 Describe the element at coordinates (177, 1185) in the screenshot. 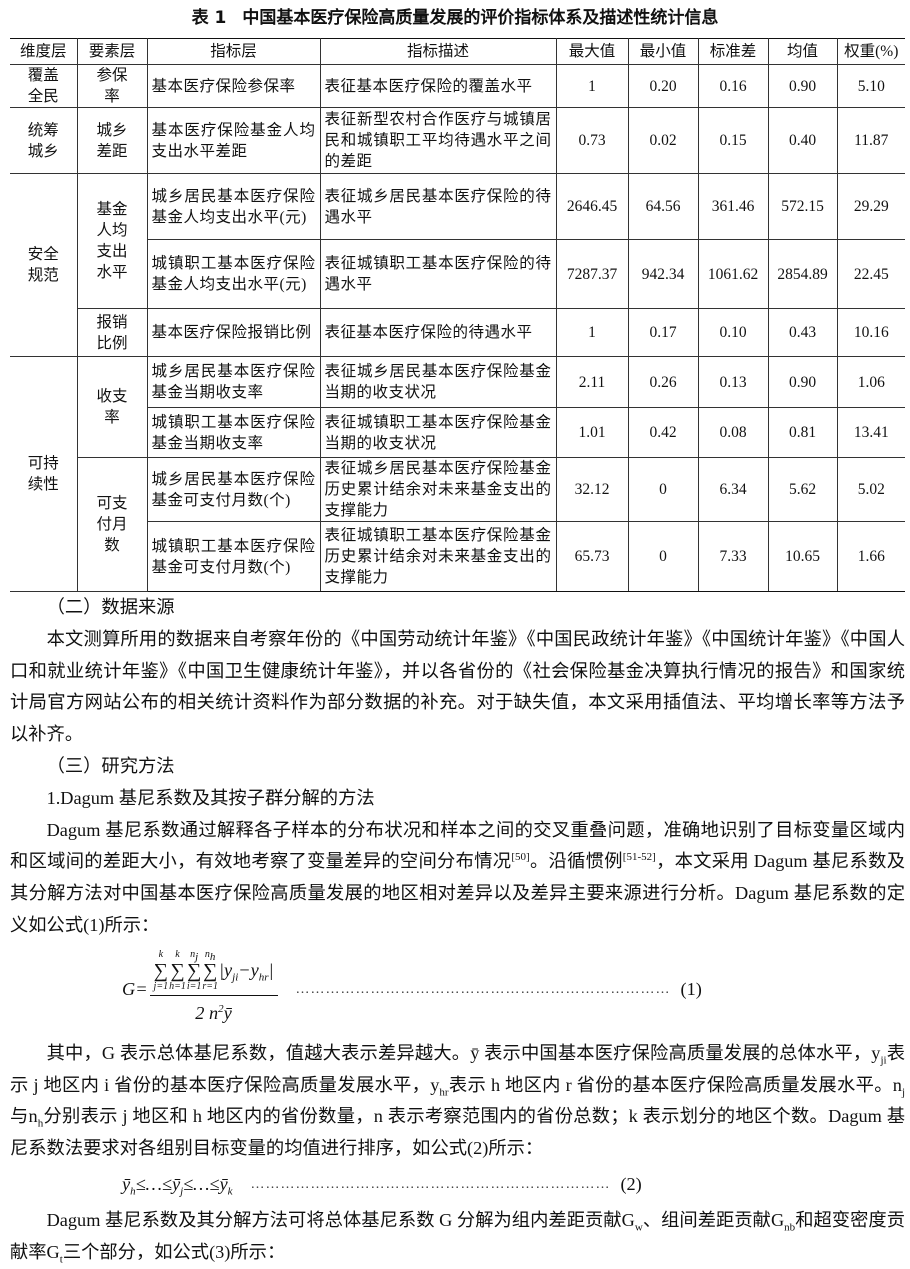

I see `expression: ȳh≤…≤ȳj≤…≤ȳk` at that location.